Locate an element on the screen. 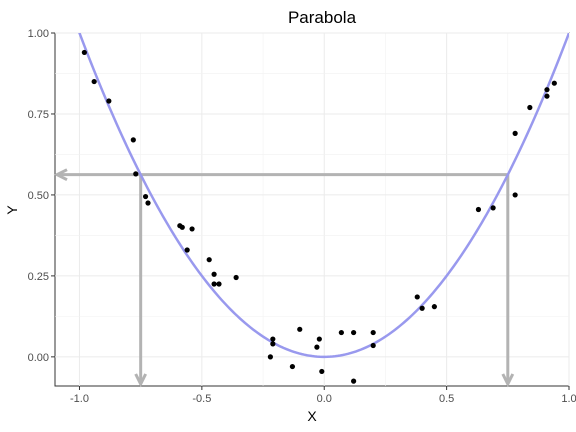  x-axis-title: X is located at coordinates (312, 416).